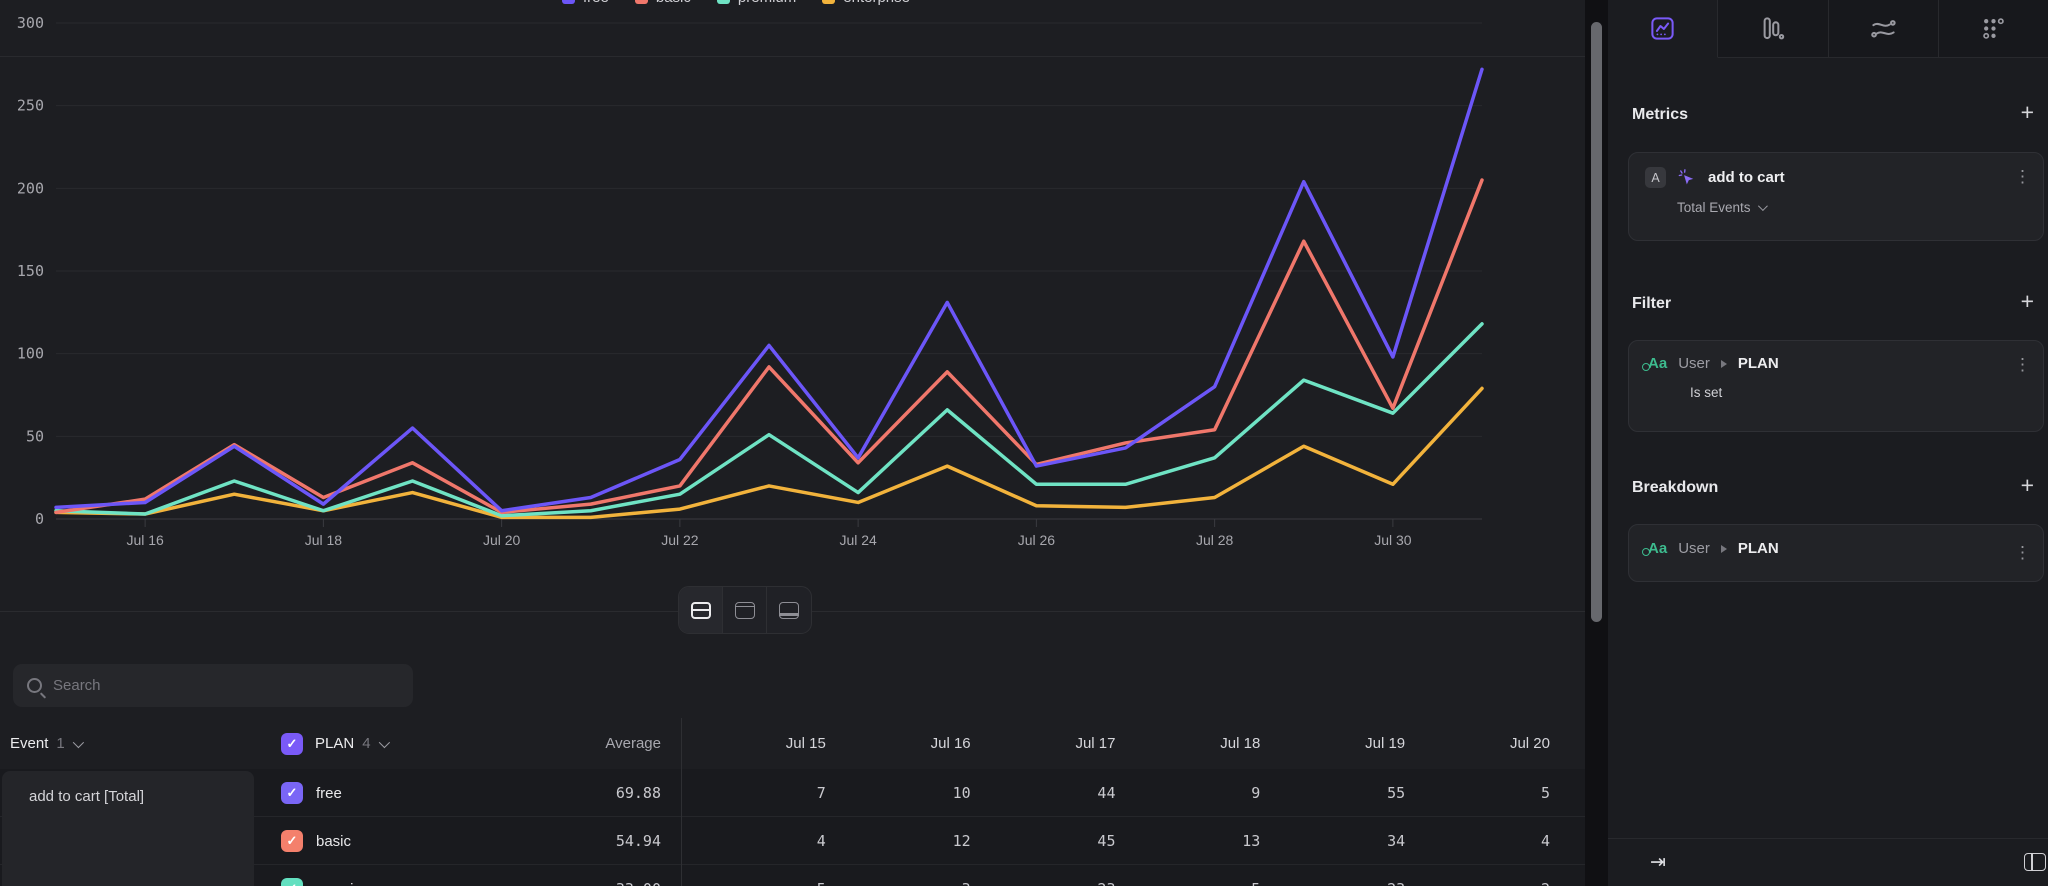  What do you see at coordinates (2022, 552) in the screenshot?
I see `breakdown-menu-kebab: ⋮` at bounding box center [2022, 552].